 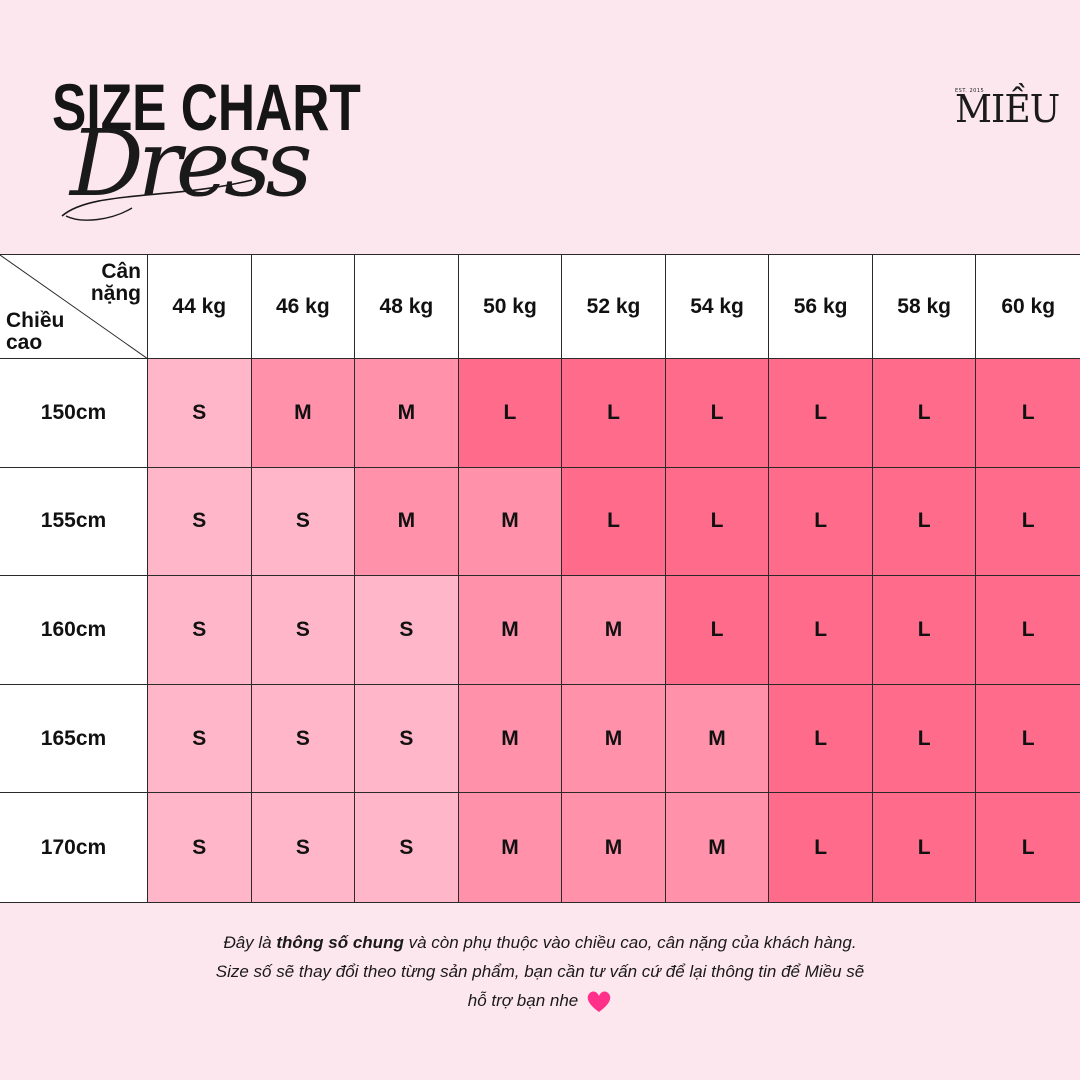 What do you see at coordinates (74, 739) in the screenshot?
I see `height-row-label: 165cm` at bounding box center [74, 739].